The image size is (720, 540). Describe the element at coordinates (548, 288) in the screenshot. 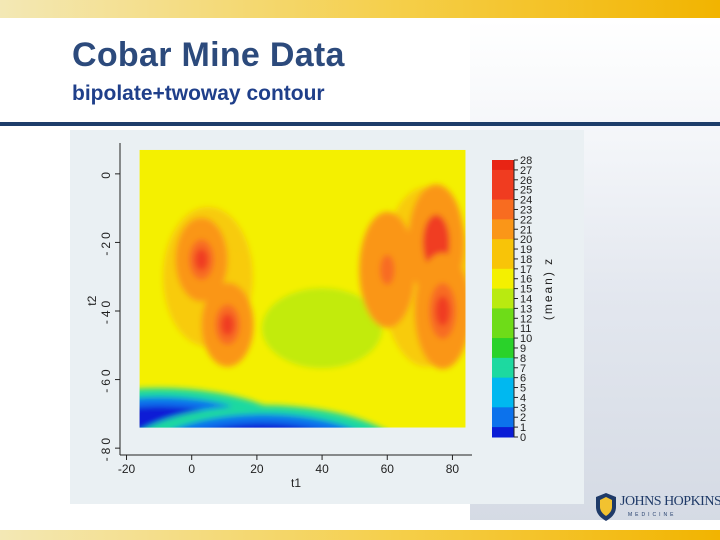

I see `colorbar-label: (mean) z` at that location.